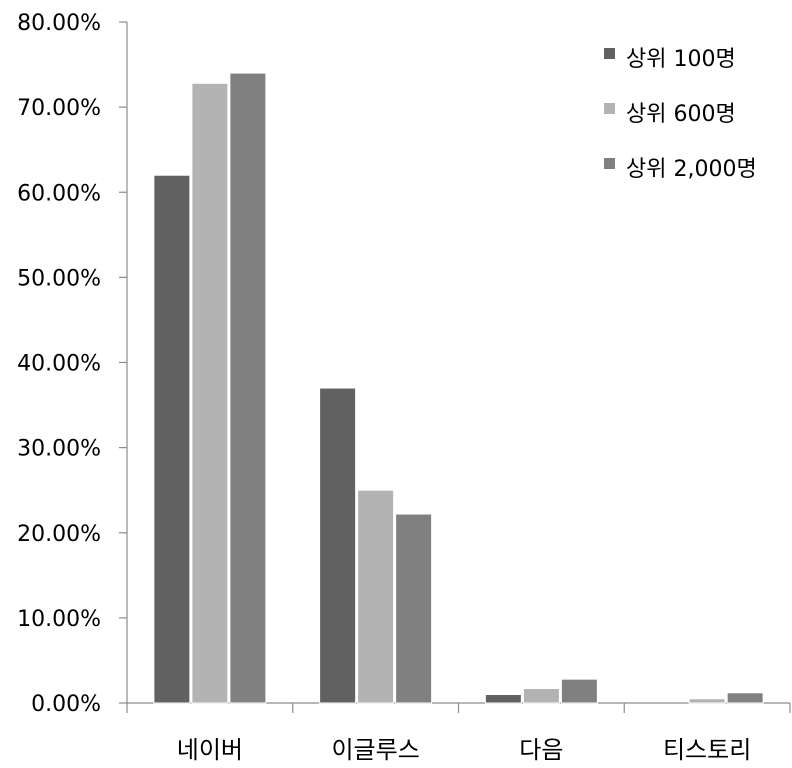  Describe the element at coordinates (681, 59) in the screenshot. I see `legend-label: 상위 100명` at that location.